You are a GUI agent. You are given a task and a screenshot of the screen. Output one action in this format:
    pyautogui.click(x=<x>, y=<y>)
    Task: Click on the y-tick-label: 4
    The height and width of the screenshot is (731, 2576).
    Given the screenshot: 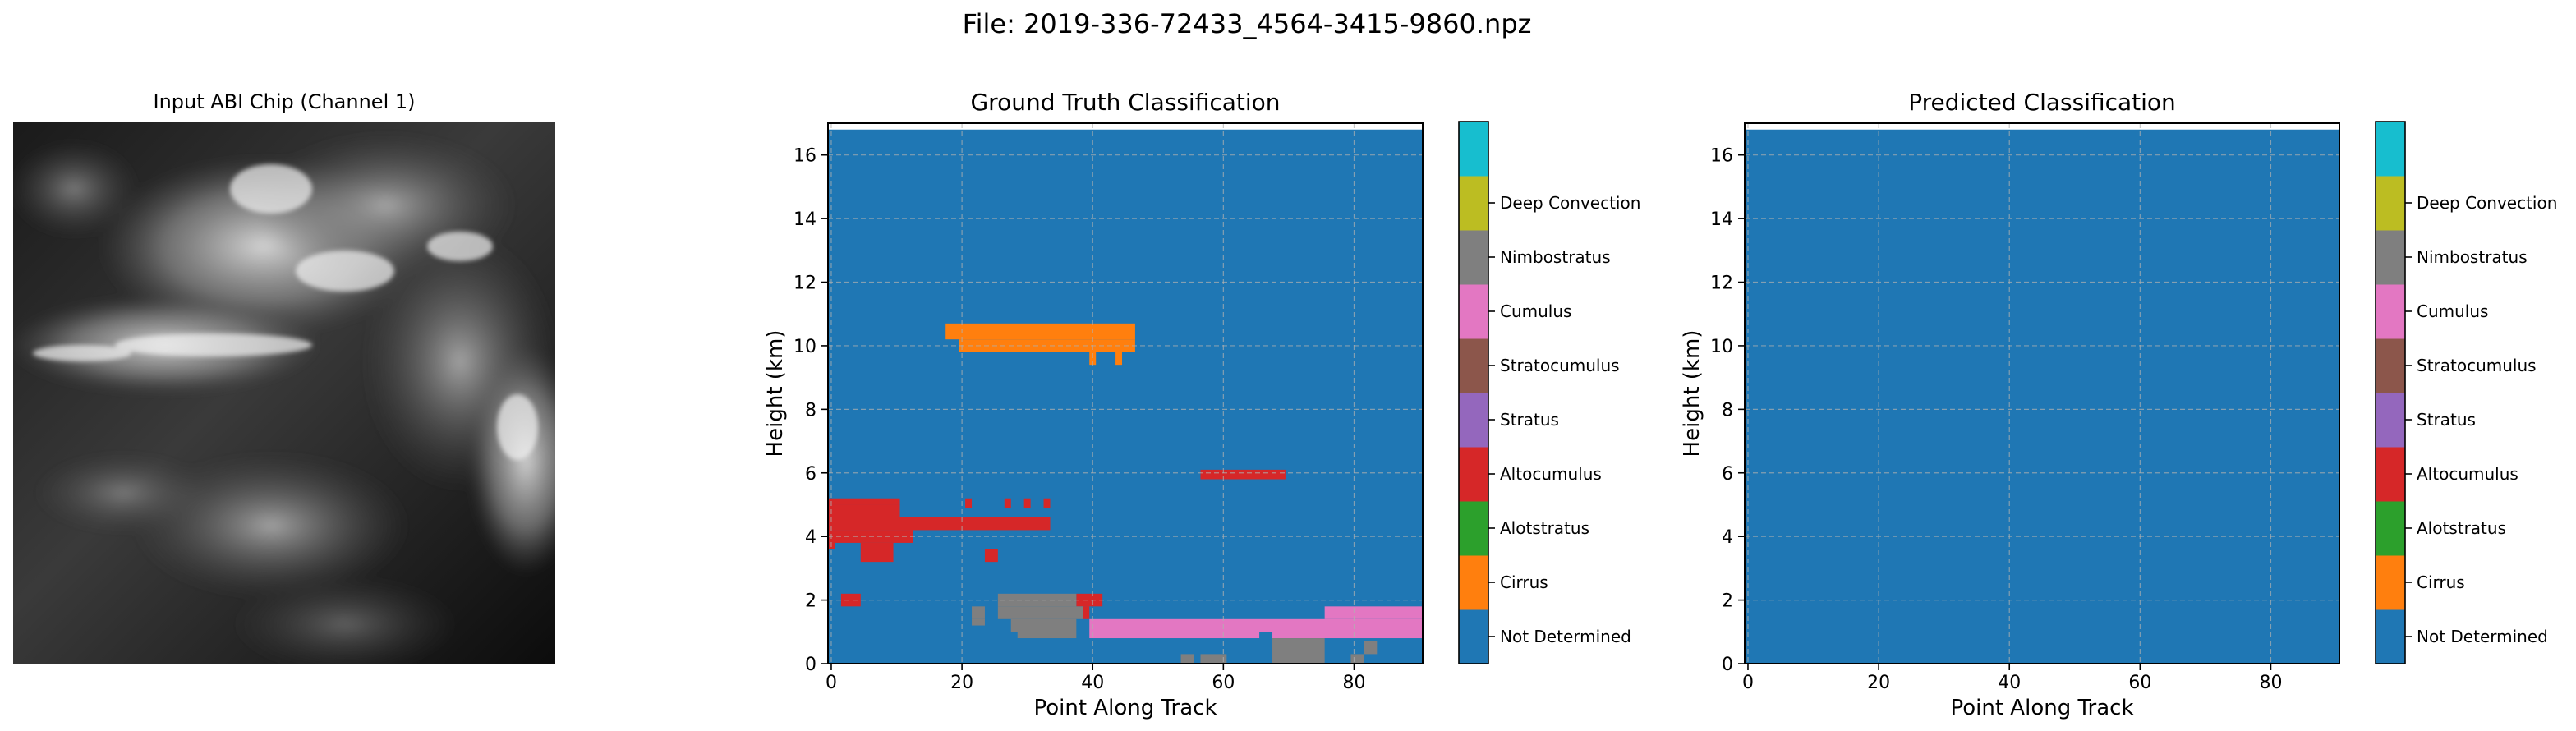 What is the action you would take?
    pyautogui.click(x=1727, y=537)
    